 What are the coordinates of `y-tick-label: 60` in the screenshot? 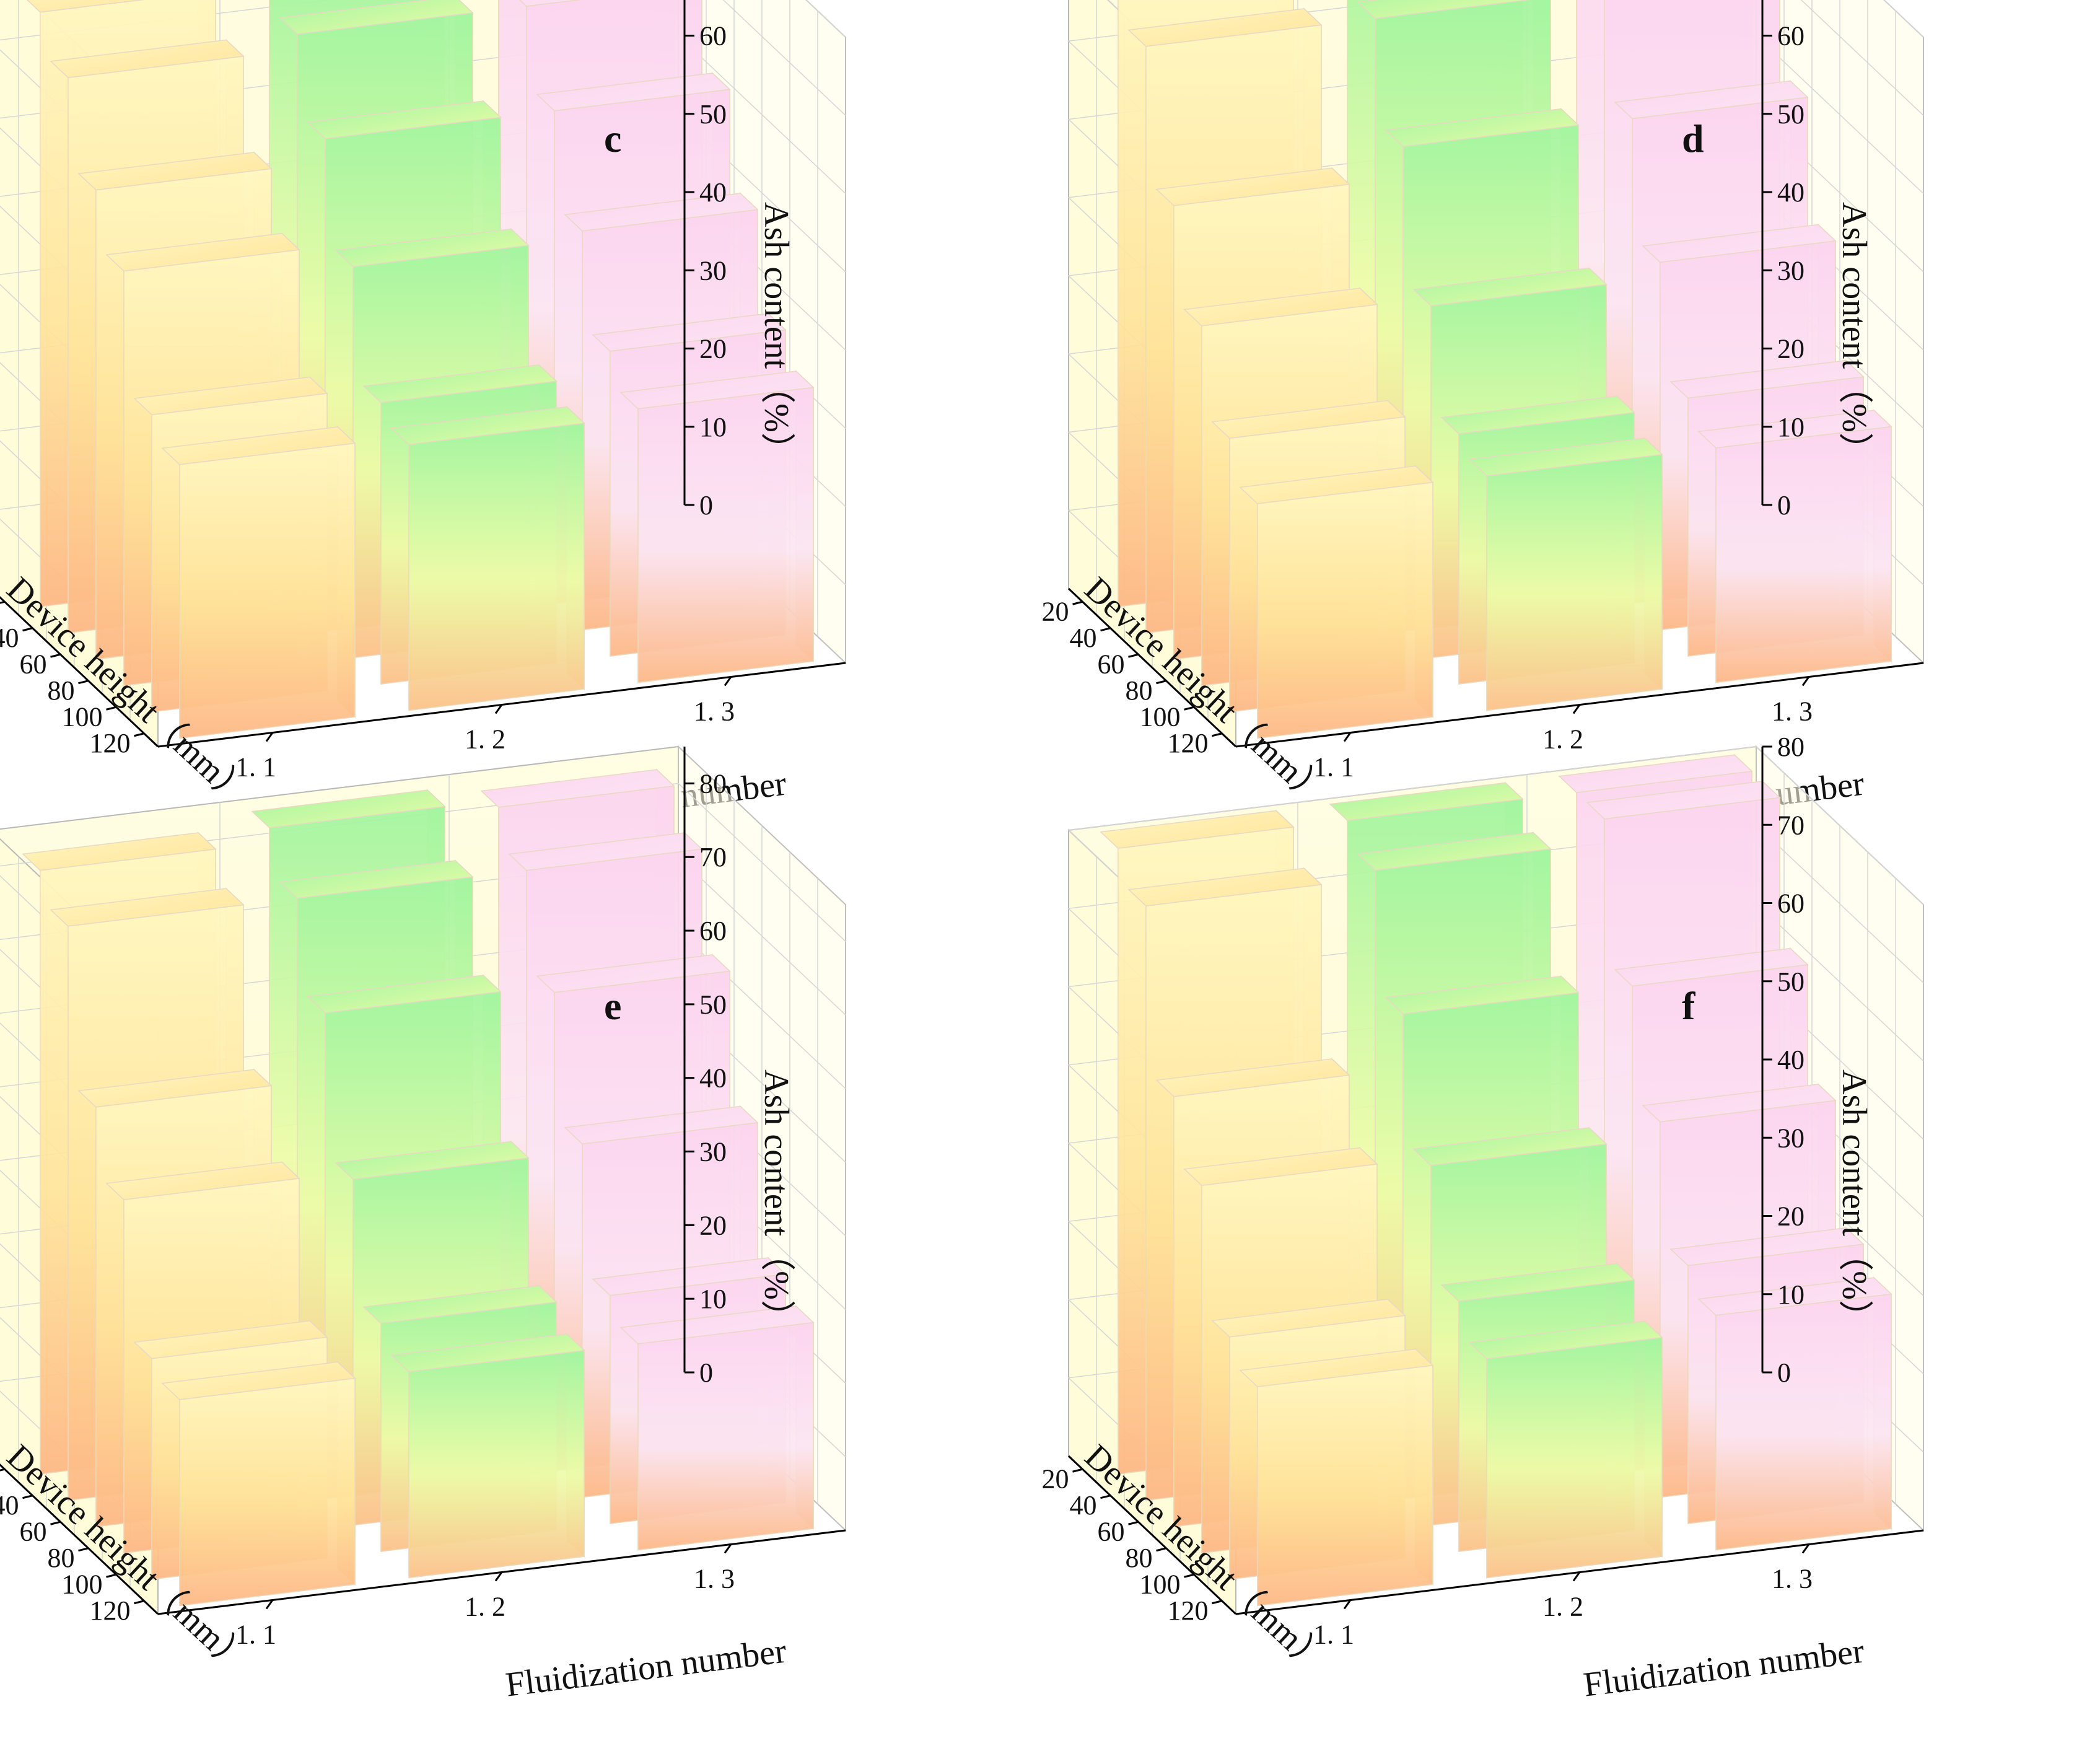 It's located at (33, 664).